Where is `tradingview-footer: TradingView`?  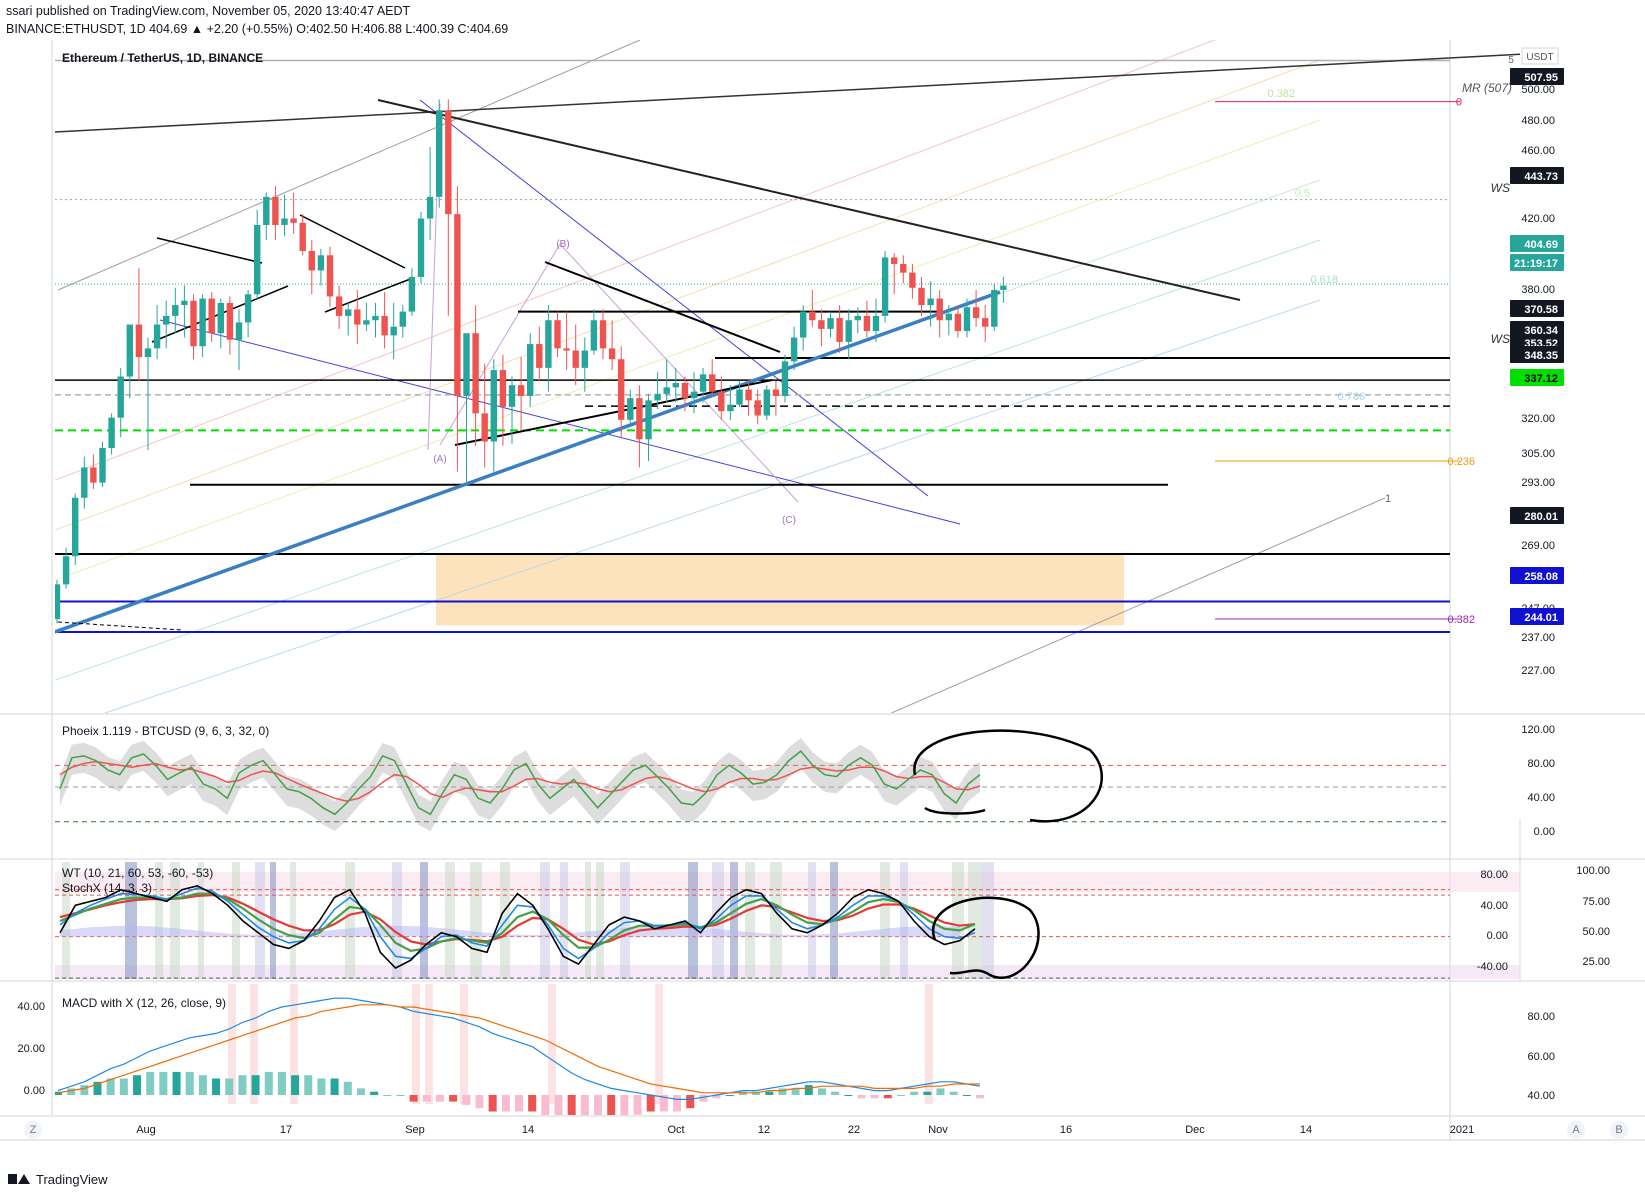 tradingview-footer: TradingView is located at coordinates (58, 1179).